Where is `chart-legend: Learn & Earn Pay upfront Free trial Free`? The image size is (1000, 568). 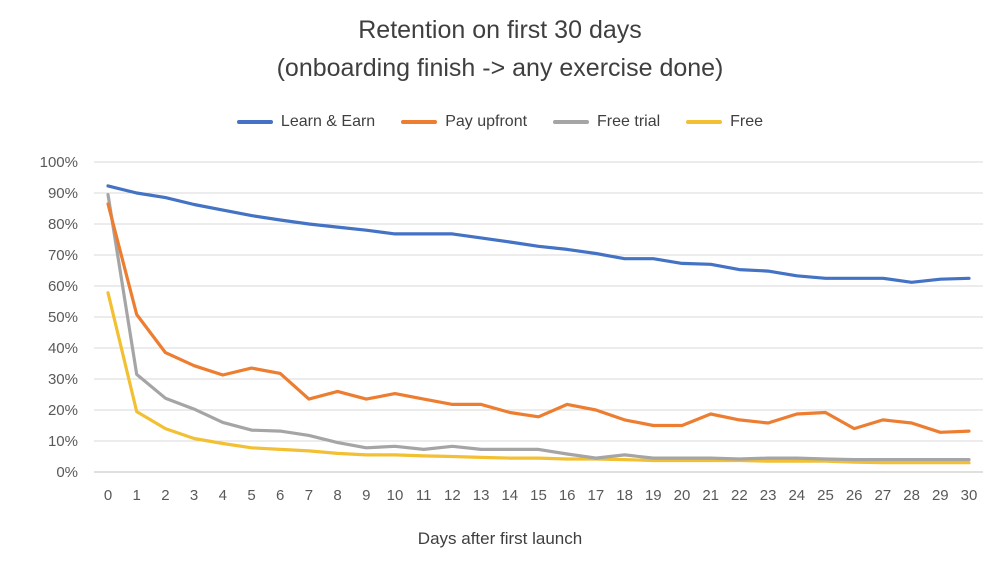 chart-legend: Learn & Earn Pay upfront Free trial Free is located at coordinates (500, 122).